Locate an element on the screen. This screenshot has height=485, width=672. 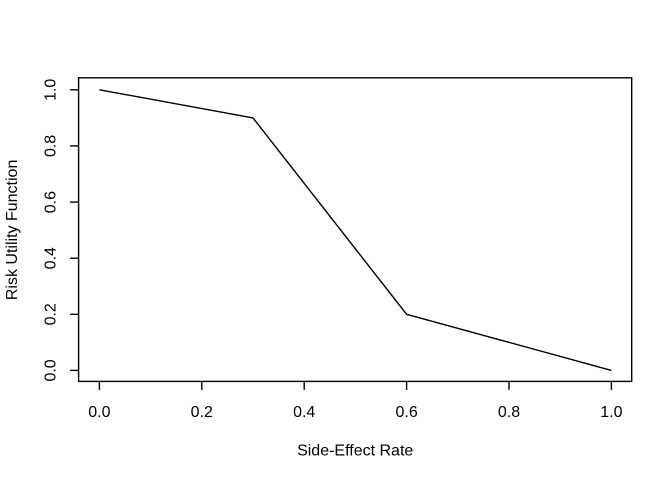
svg-text: Risk Utility Function is located at coordinates (12, 230).